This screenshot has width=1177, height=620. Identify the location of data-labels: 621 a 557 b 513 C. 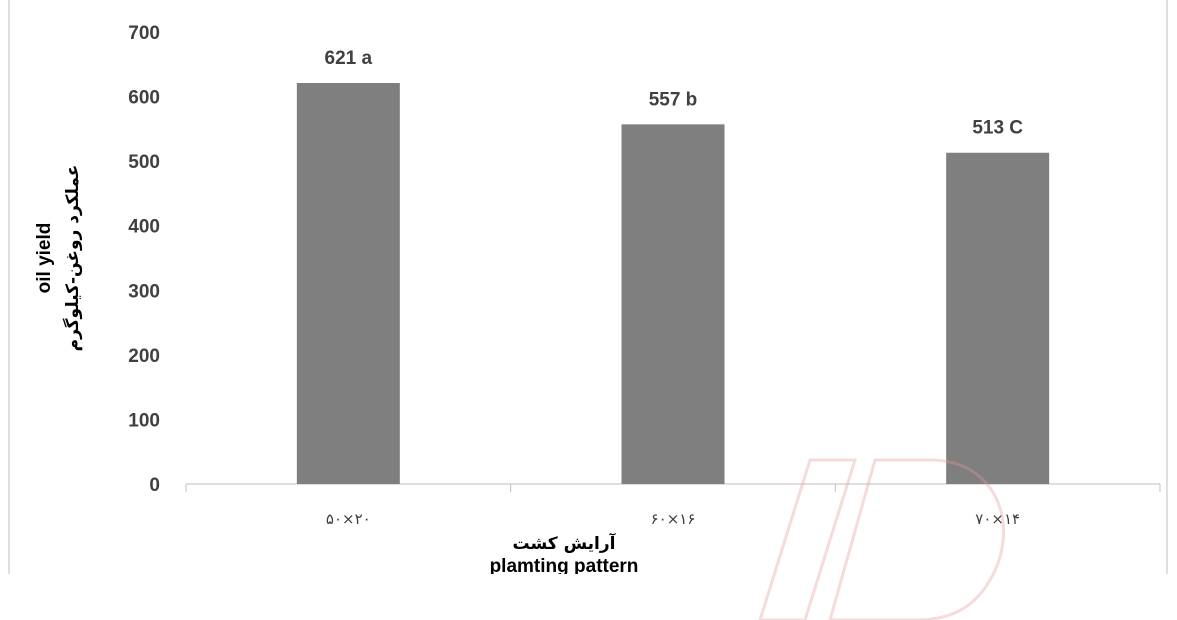
(674, 93).